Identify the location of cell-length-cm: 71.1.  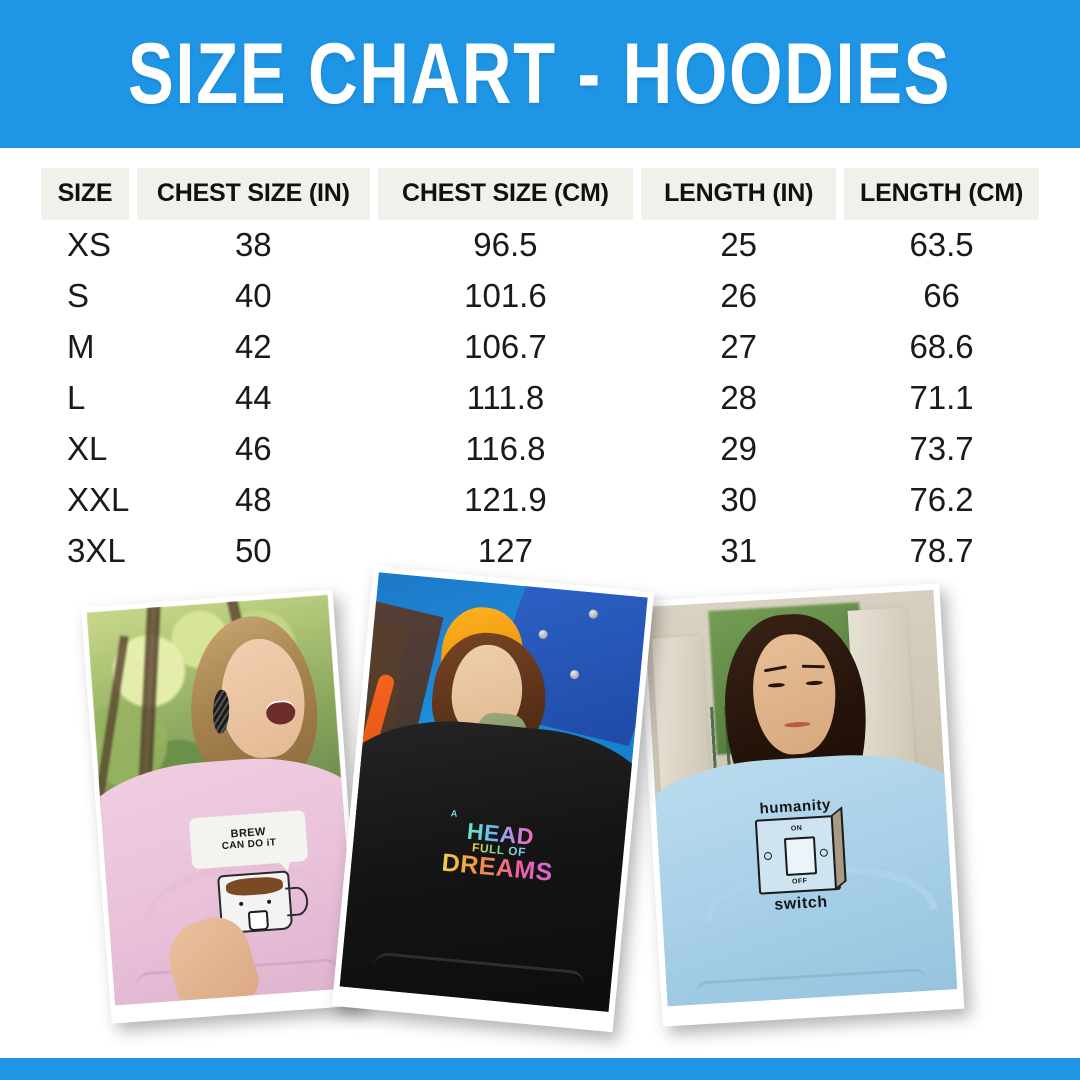
(941, 397).